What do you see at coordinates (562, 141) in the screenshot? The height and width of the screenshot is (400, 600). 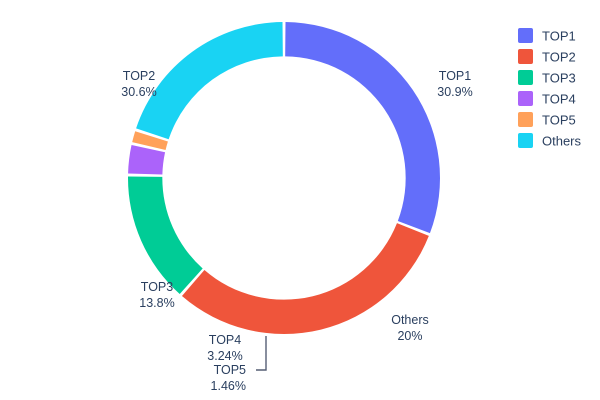 I see `legend-label-others: Others` at bounding box center [562, 141].